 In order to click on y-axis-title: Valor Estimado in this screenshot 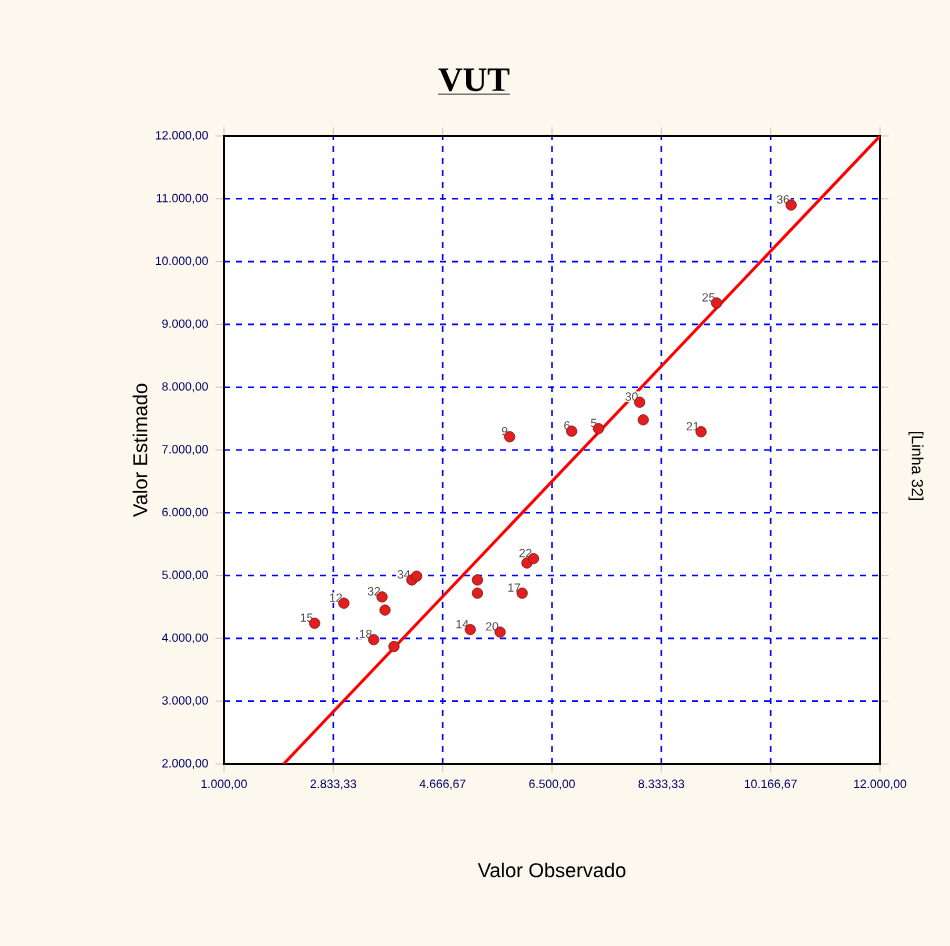, I will do `click(140, 450)`.